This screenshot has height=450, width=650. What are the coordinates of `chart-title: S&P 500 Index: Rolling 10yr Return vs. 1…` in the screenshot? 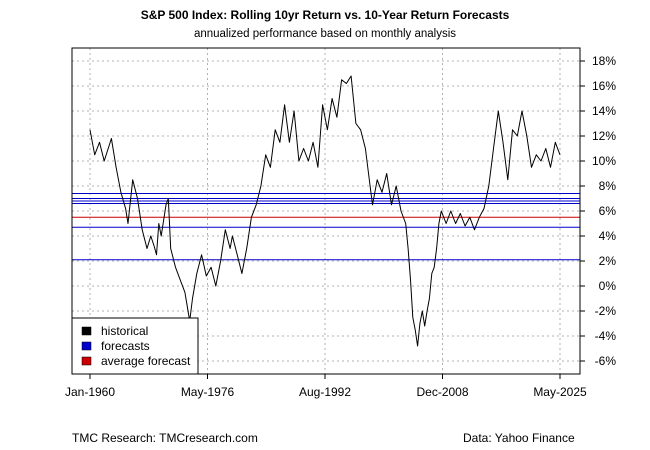 It's located at (325, 15).